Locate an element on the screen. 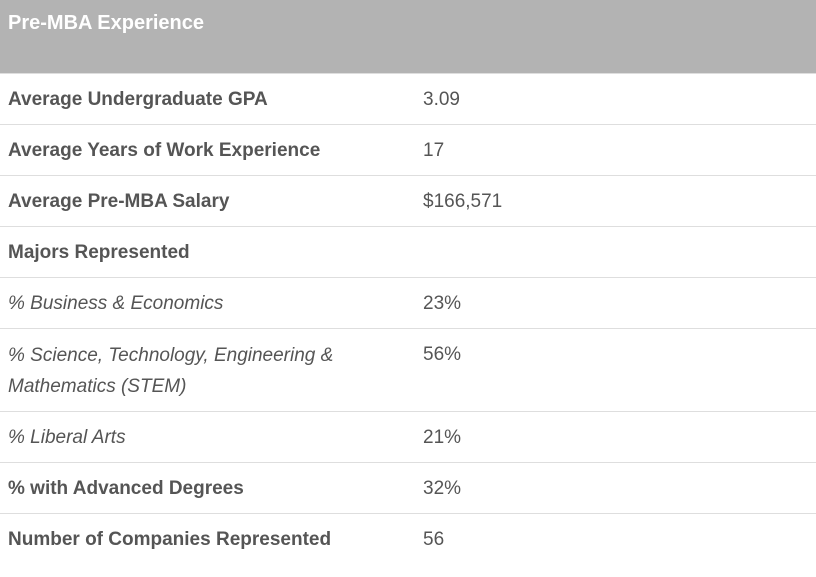  row-label-gpa: Average Undergraduate GPA is located at coordinates (207, 98).